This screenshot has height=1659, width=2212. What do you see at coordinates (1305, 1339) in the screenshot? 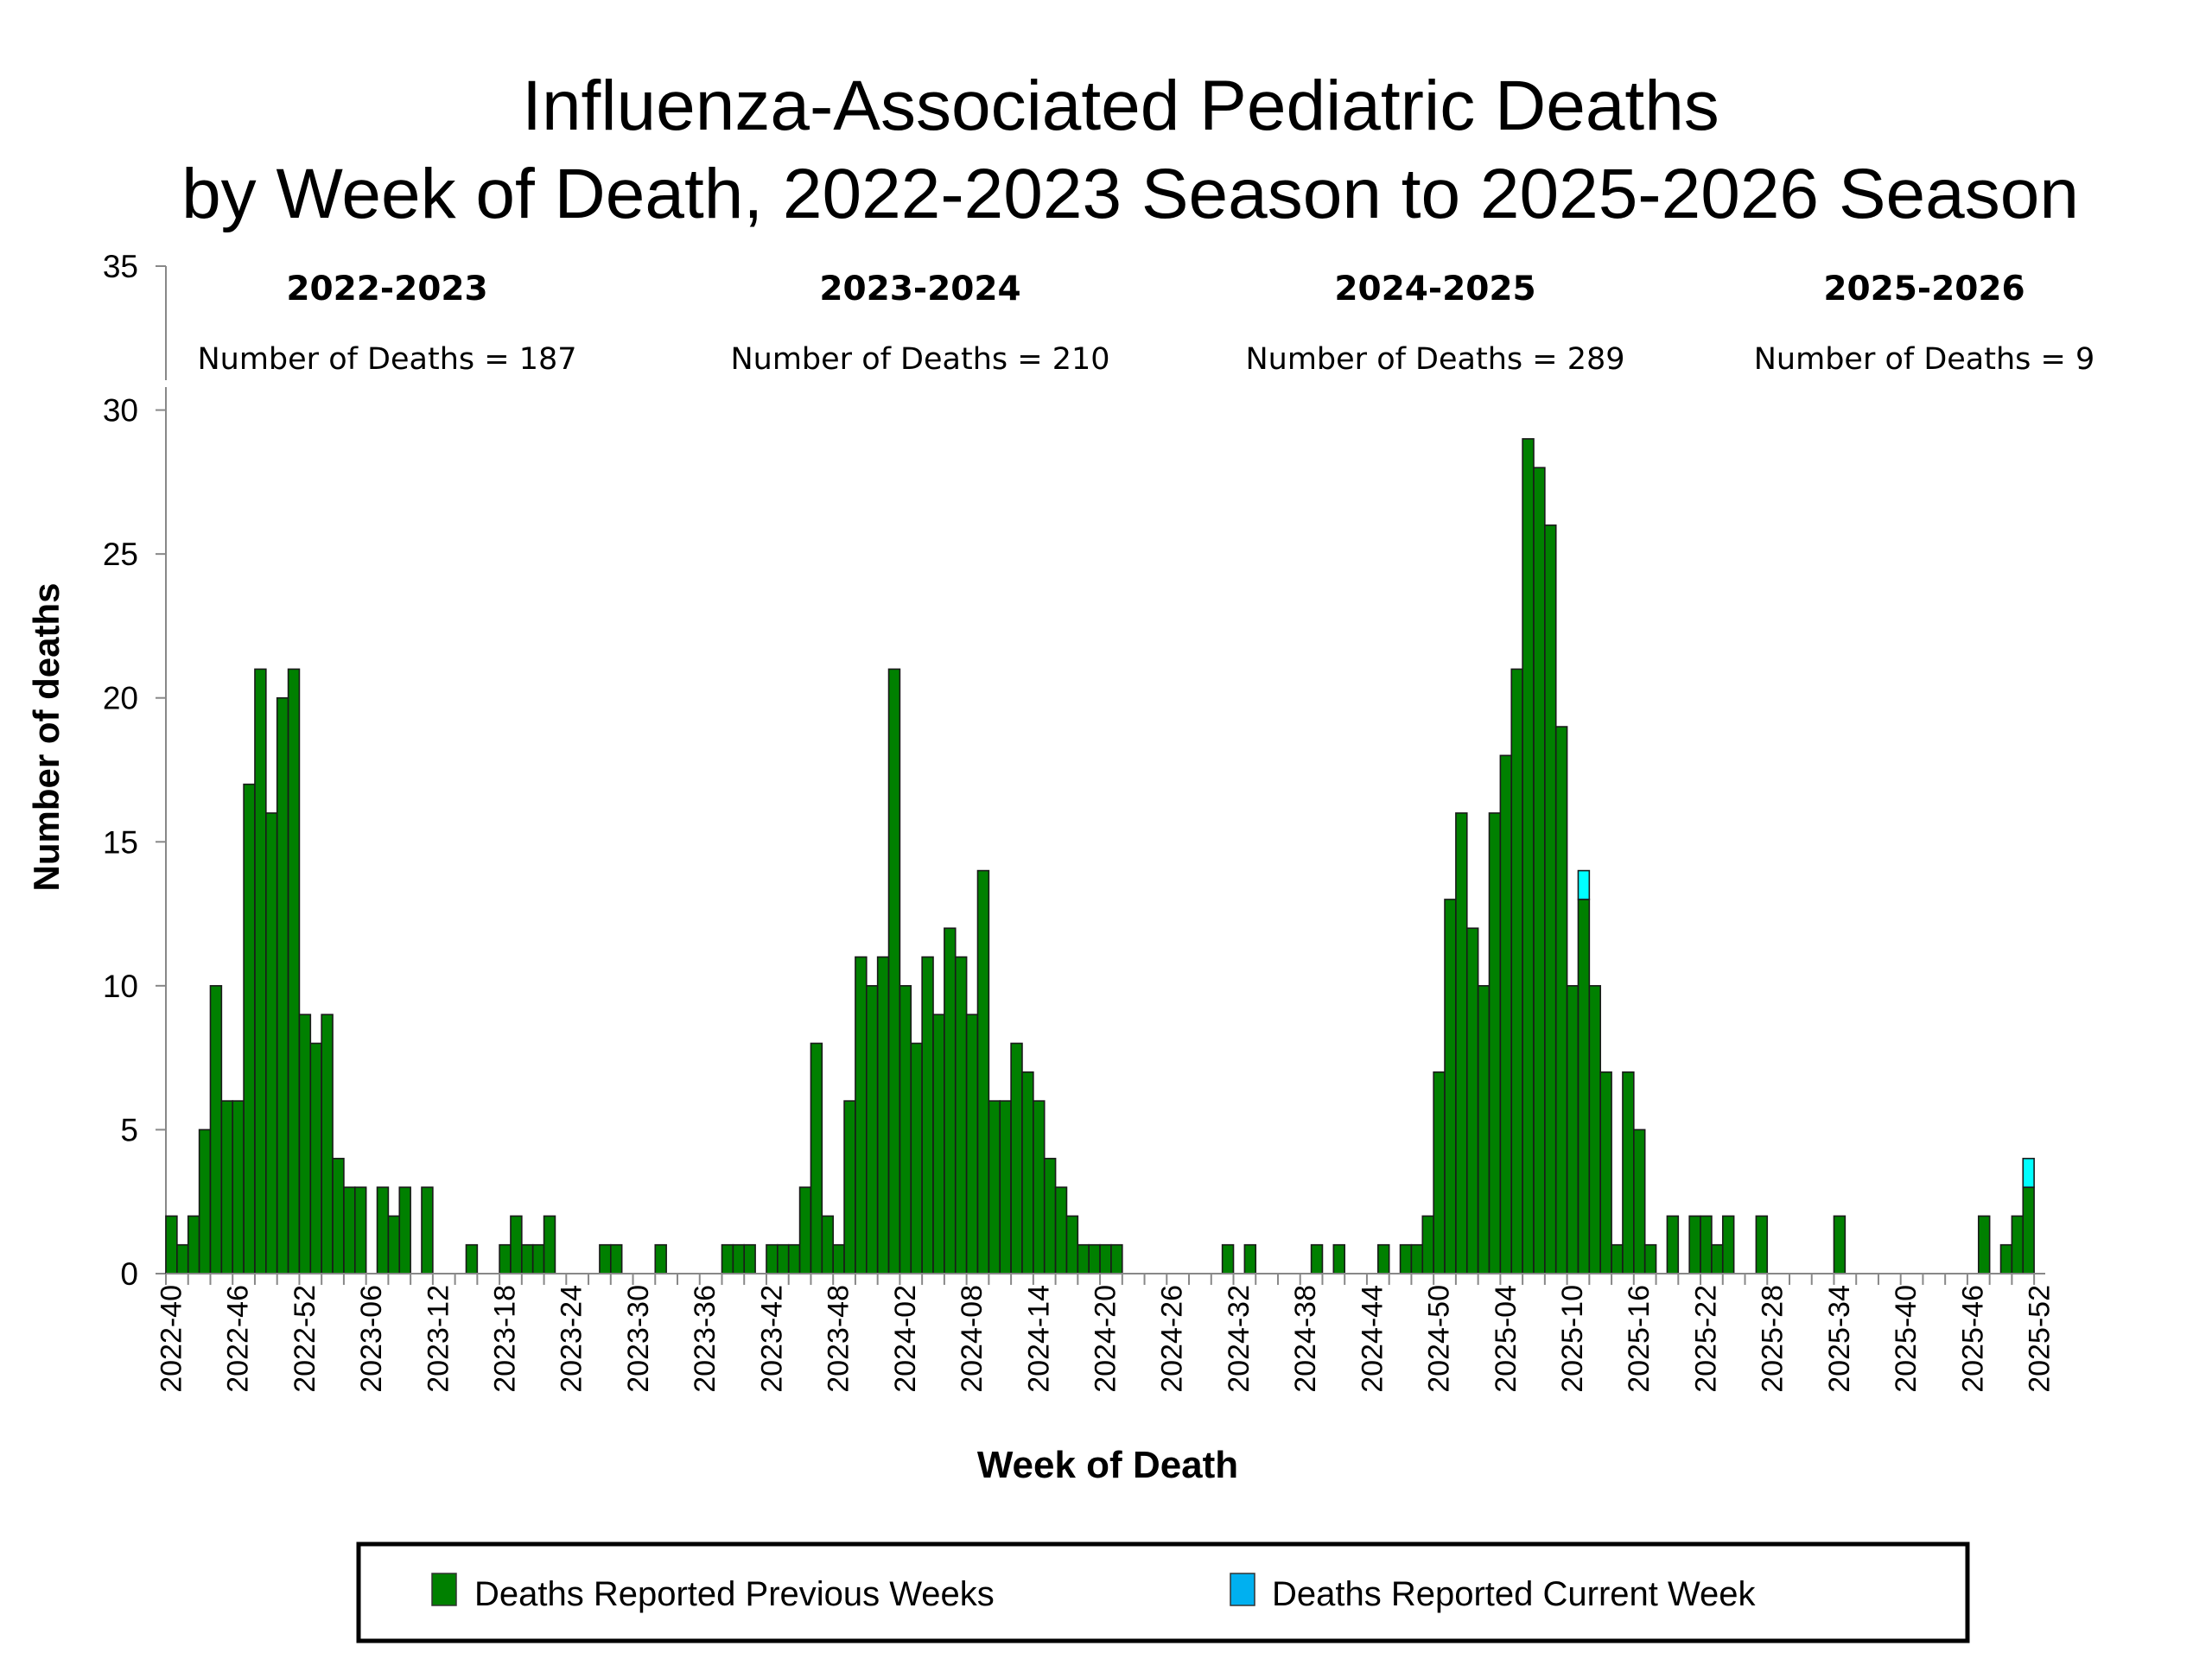
I see `x-tick-label: 2024-38` at bounding box center [1305, 1339].